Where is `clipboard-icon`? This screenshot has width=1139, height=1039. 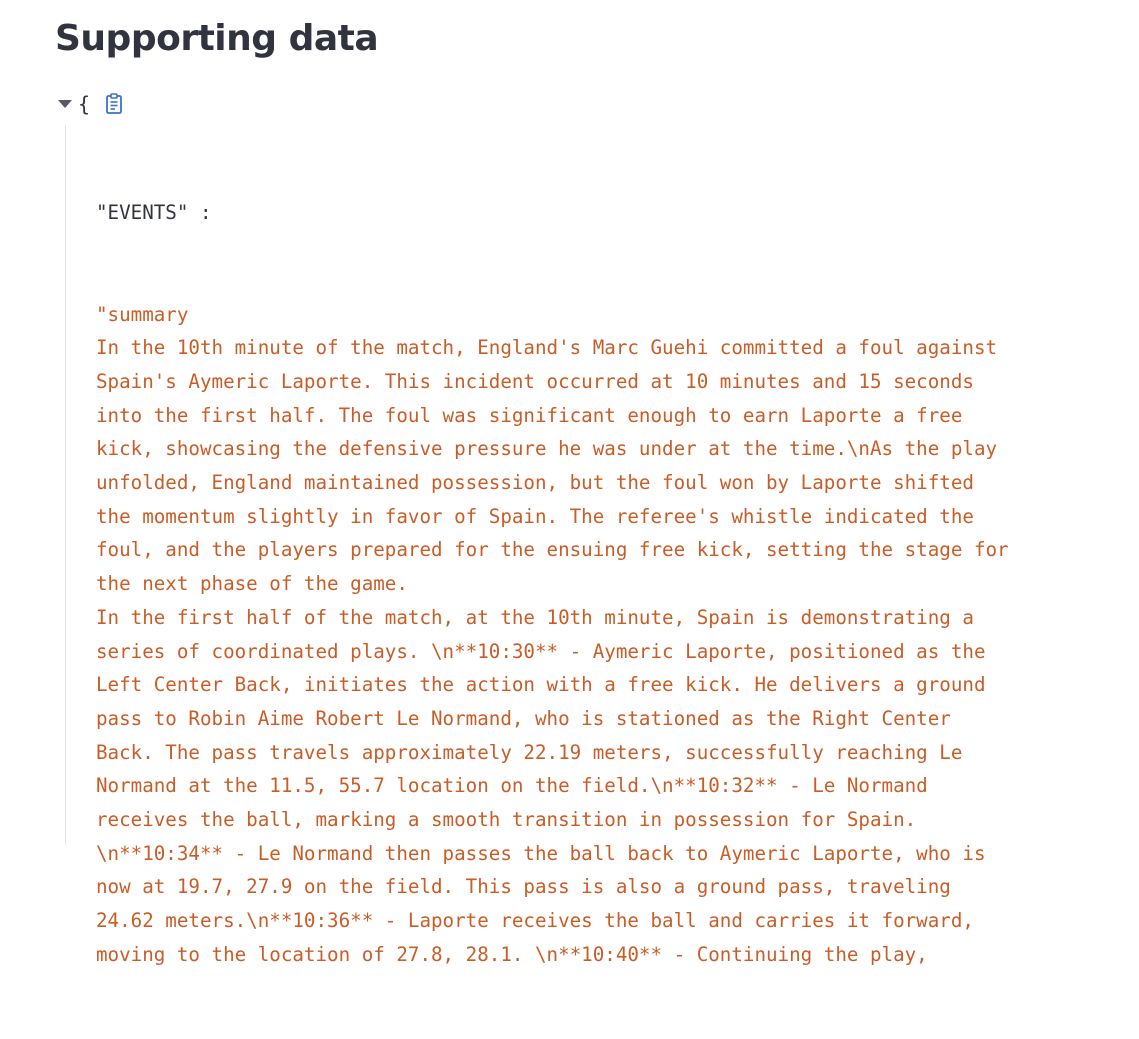
clipboard-icon is located at coordinates (114, 104).